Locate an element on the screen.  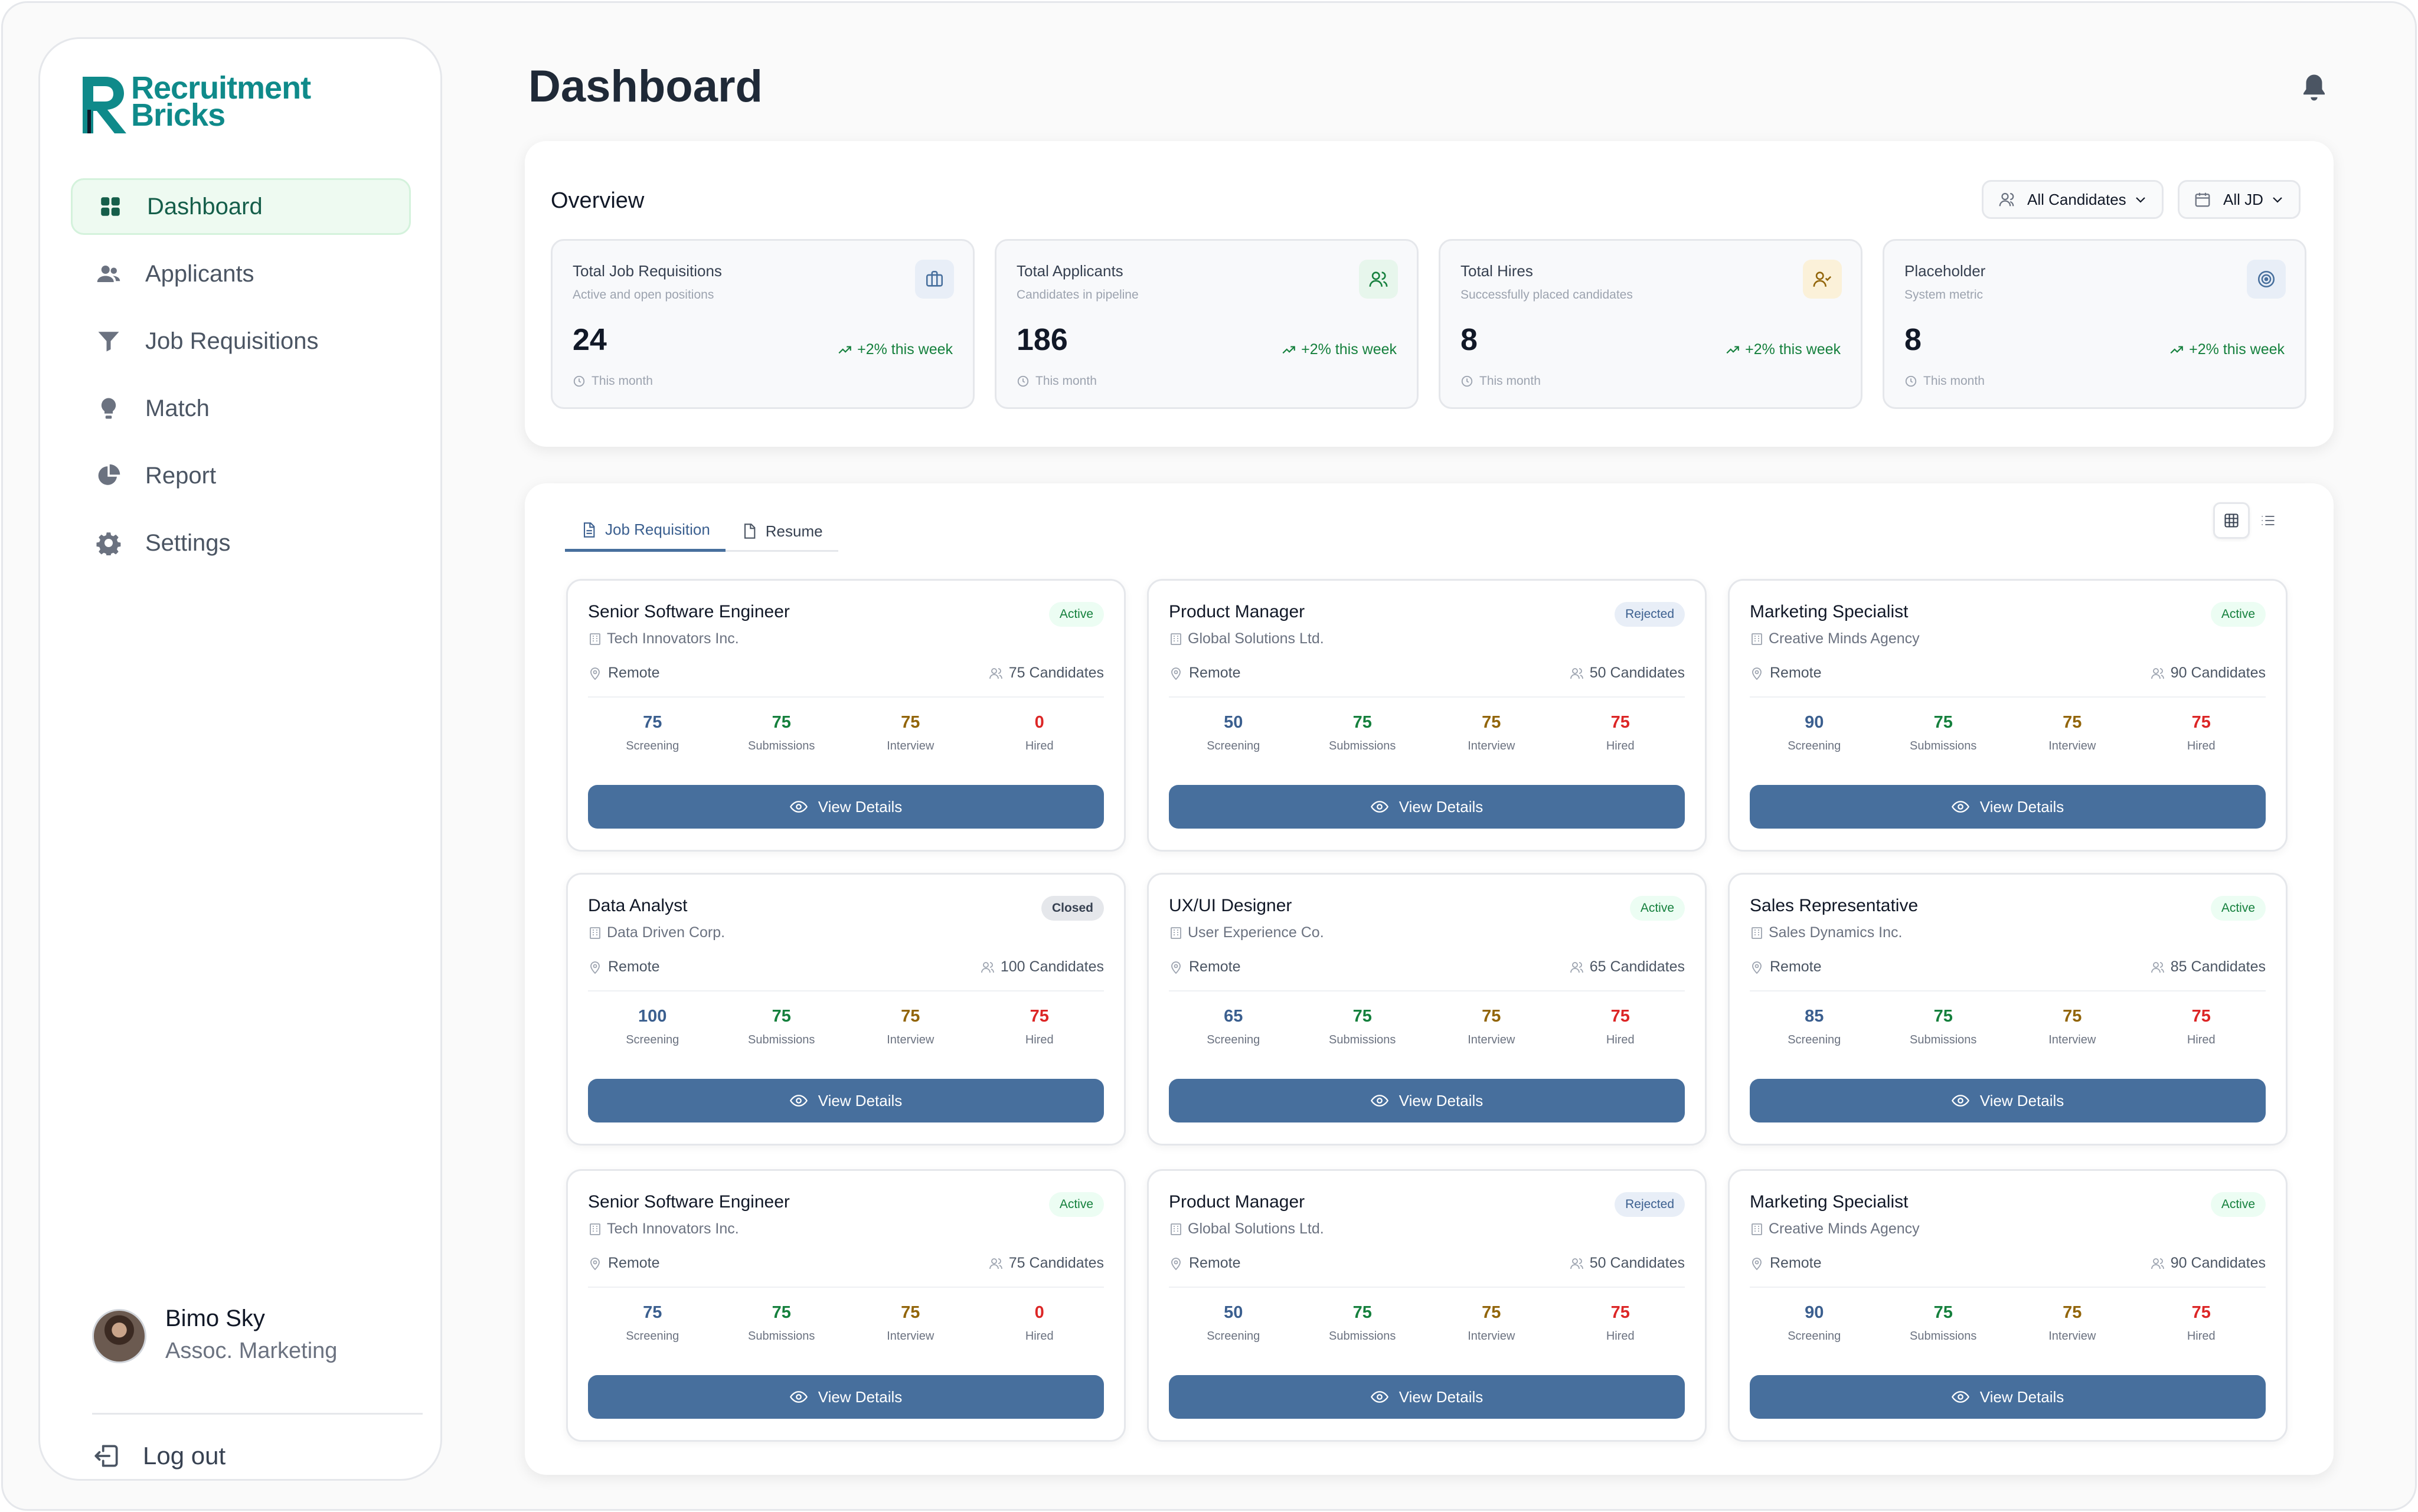
view-details-label: View Details is located at coordinates (860, 1100).